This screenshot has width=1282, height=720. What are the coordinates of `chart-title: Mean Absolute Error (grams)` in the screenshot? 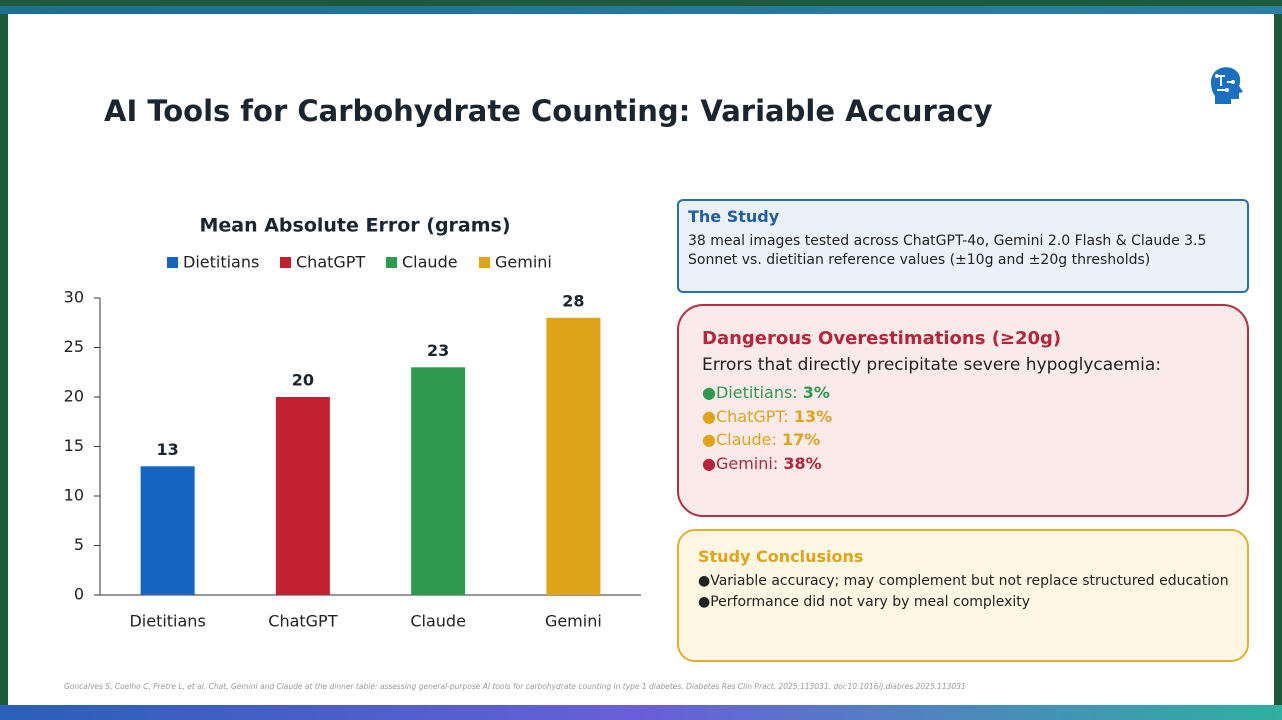 It's located at (354, 226).